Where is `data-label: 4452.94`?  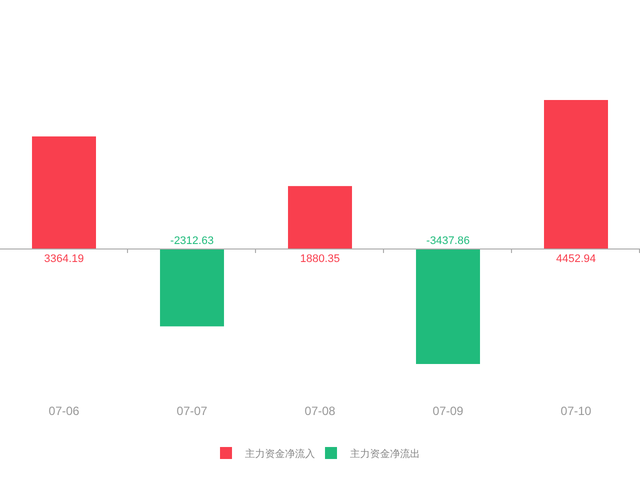
data-label: 4452.94 is located at coordinates (576, 258).